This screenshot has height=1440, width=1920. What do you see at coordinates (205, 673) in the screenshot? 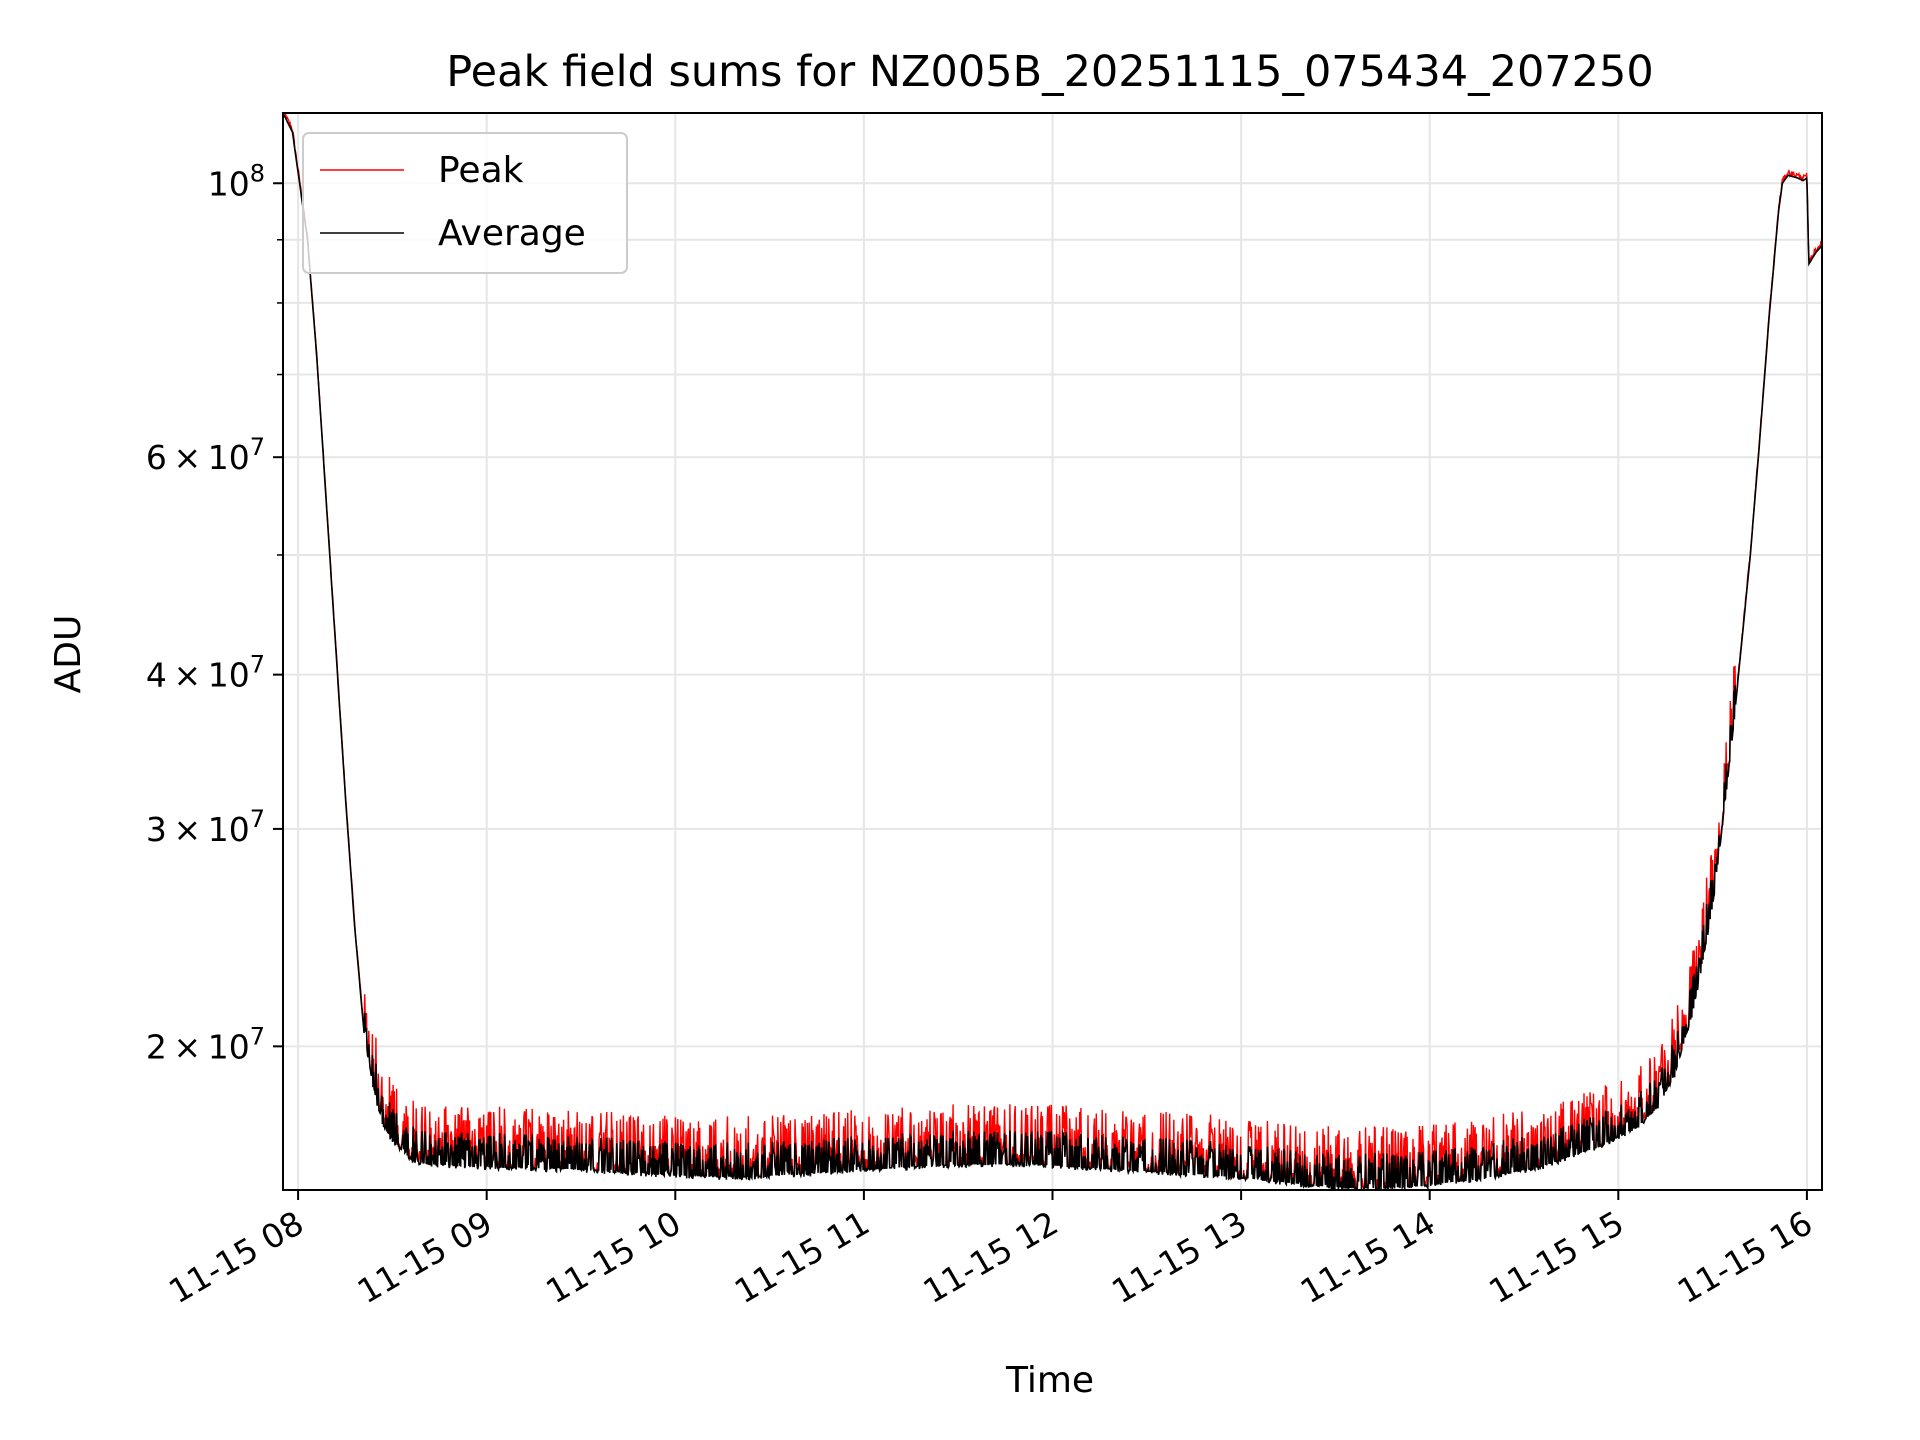
I see `y-tick-label: 4 × 10⁷` at bounding box center [205, 673].